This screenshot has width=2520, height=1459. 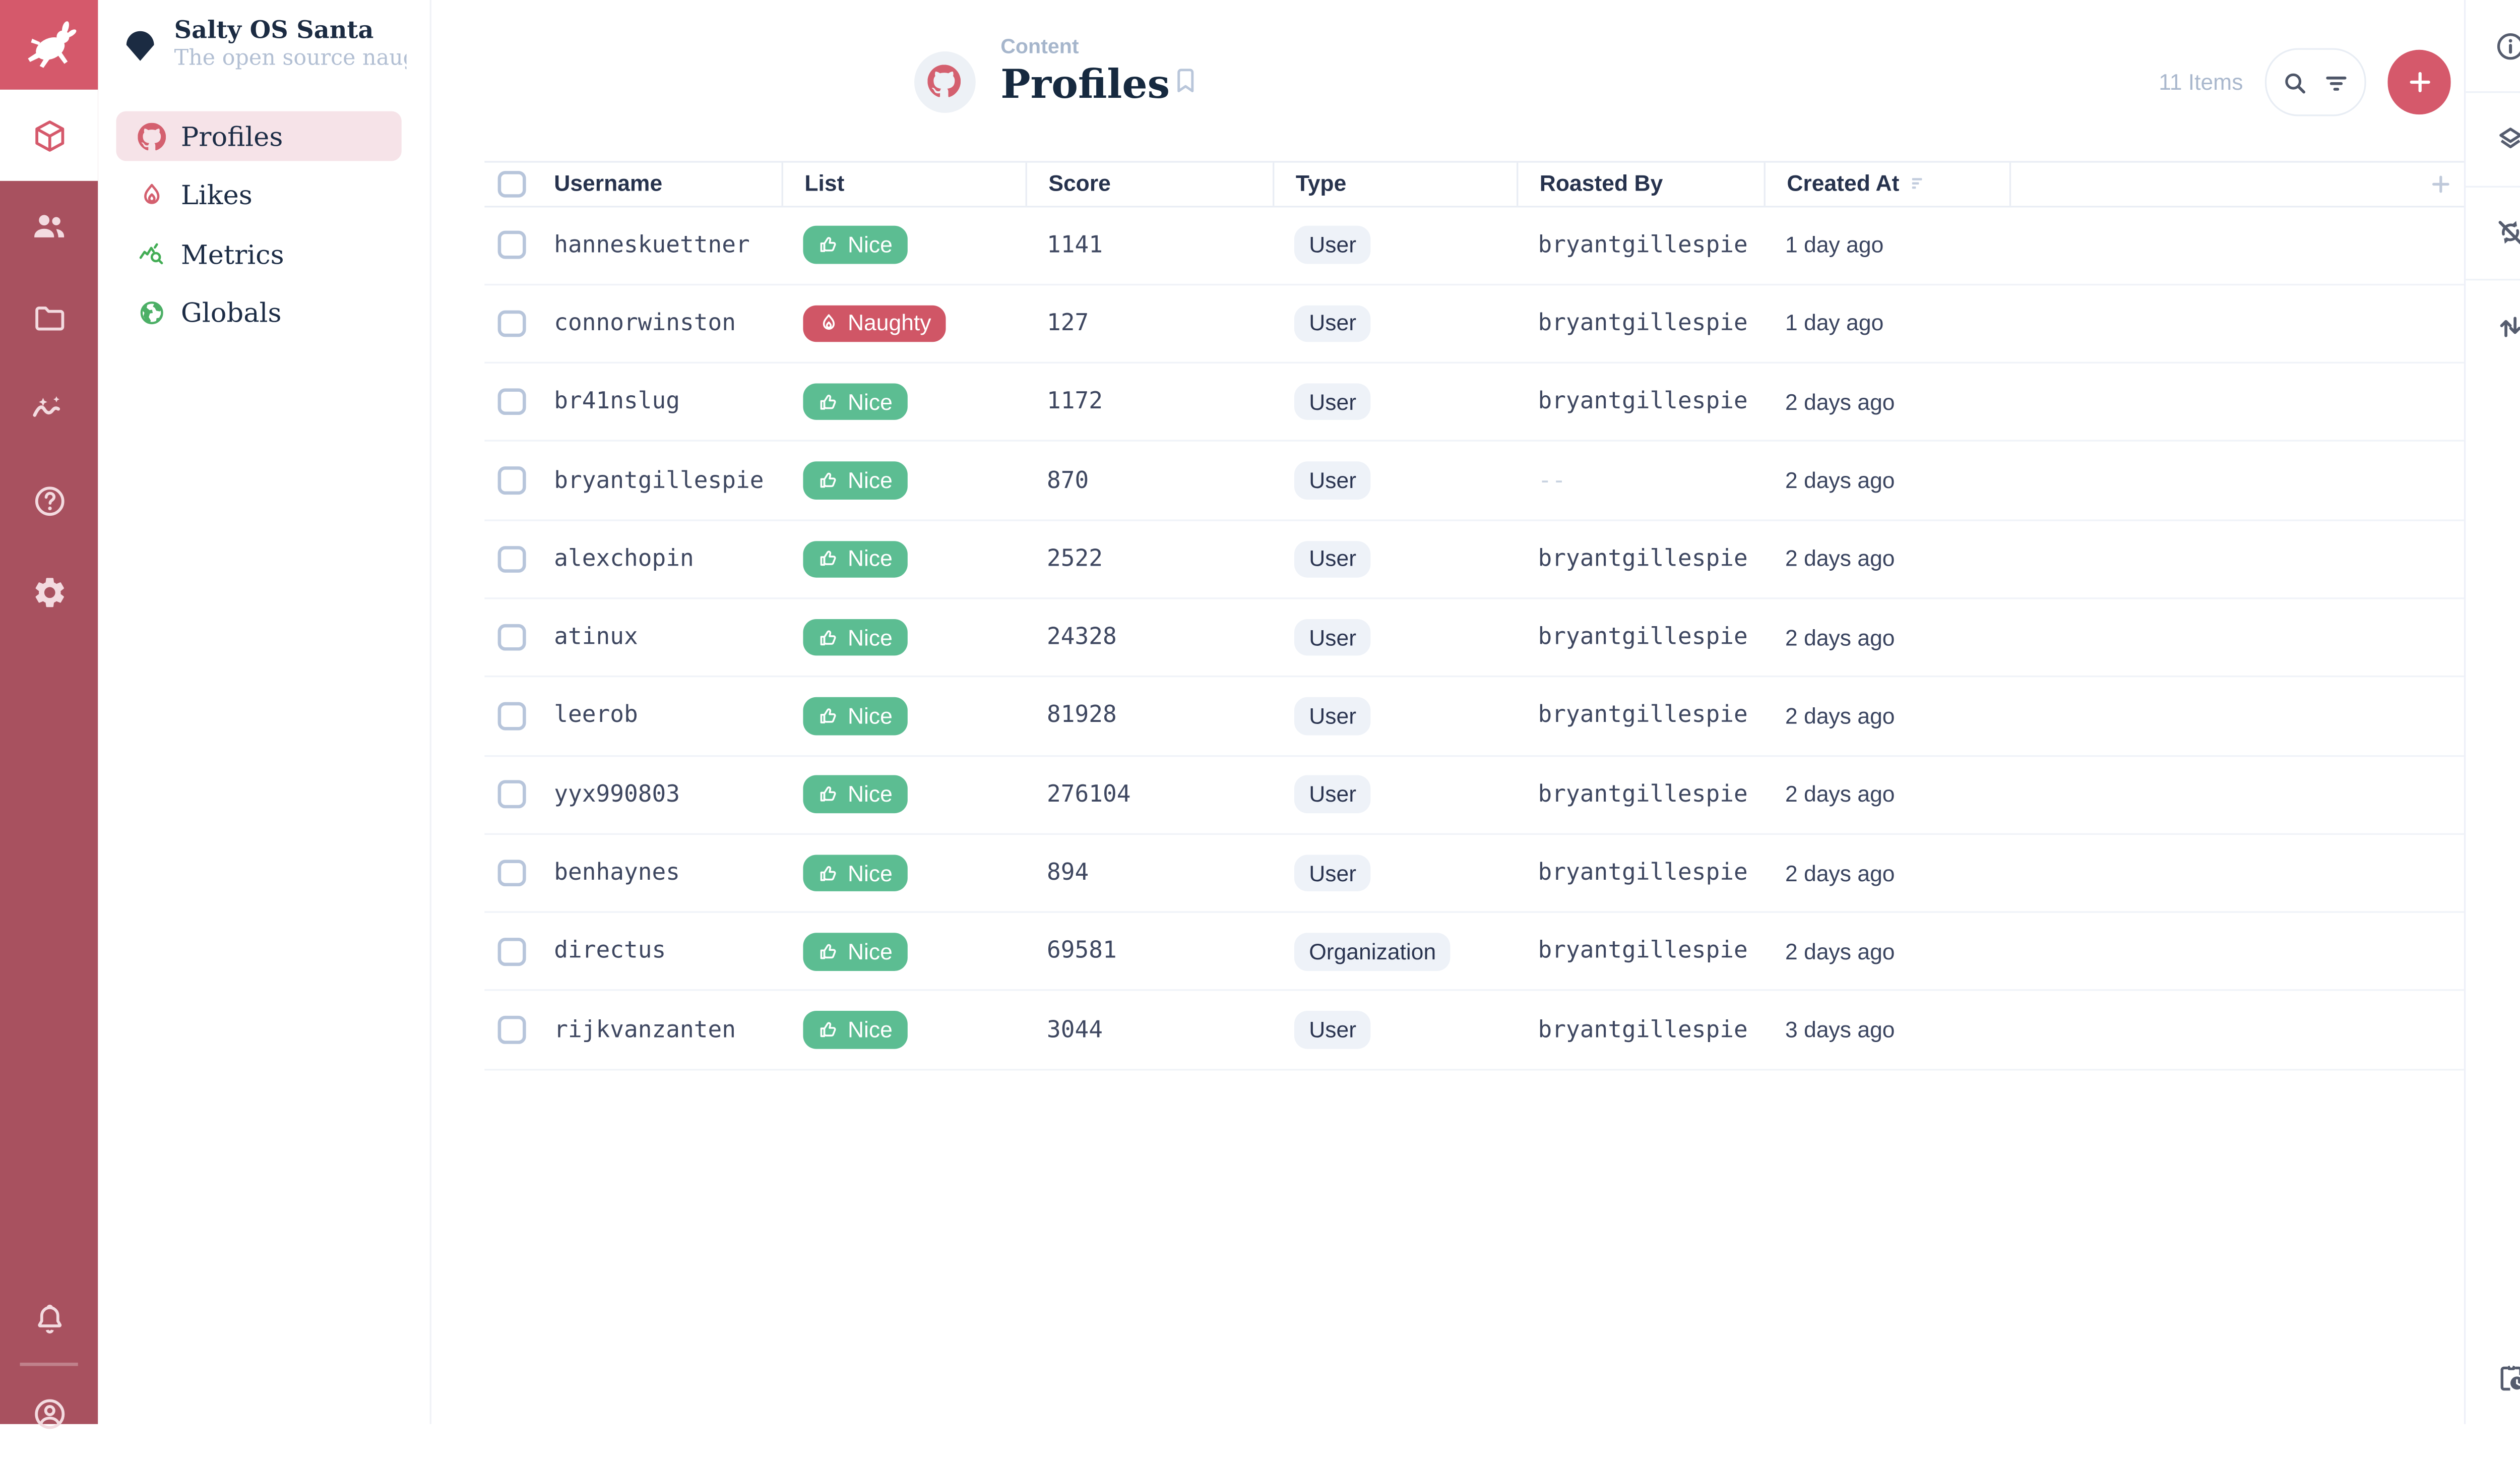 I want to click on users-icon, so click(x=49, y=227).